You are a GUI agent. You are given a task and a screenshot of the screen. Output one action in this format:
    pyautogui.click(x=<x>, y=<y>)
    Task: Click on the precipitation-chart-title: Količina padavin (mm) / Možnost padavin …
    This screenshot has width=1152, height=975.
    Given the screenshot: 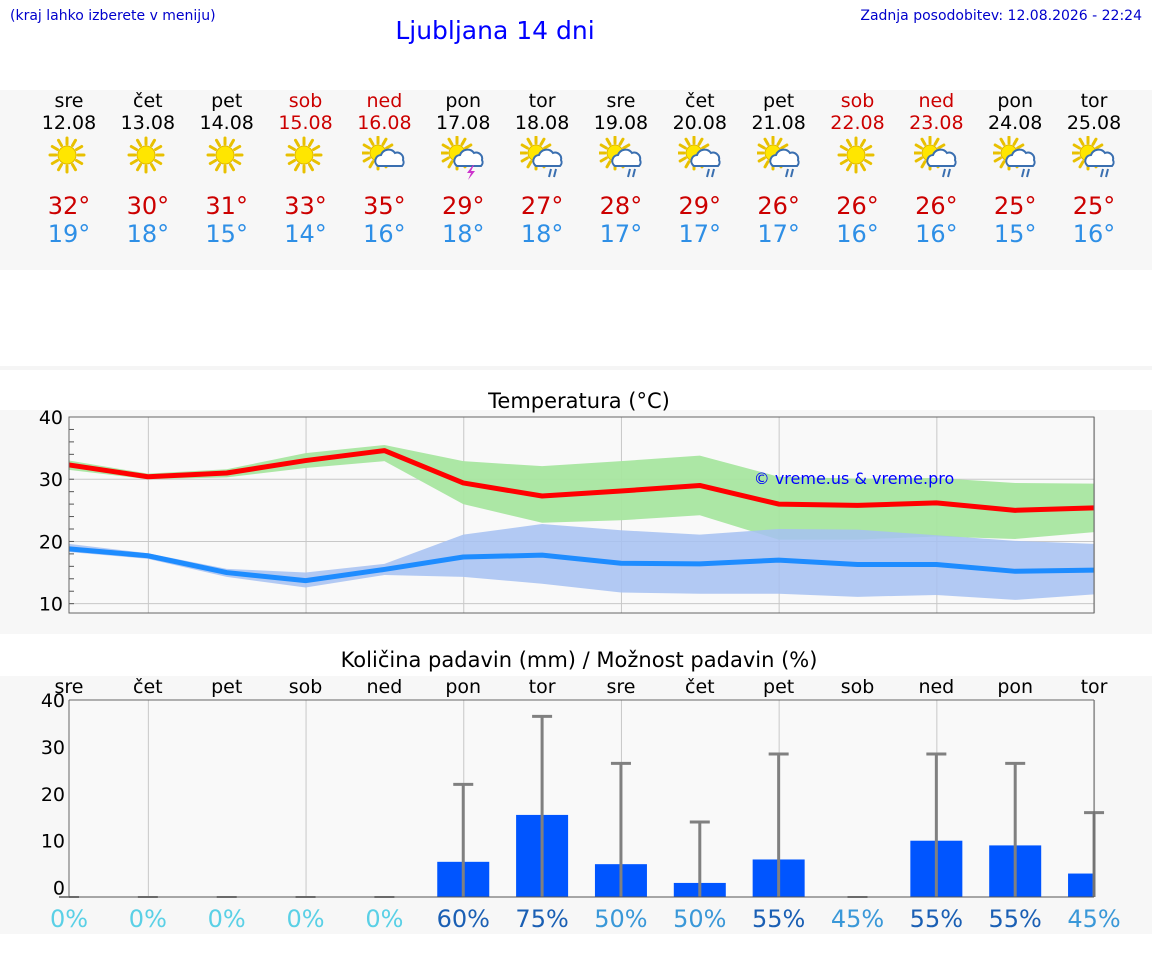 What is the action you would take?
    pyautogui.click(x=579, y=660)
    